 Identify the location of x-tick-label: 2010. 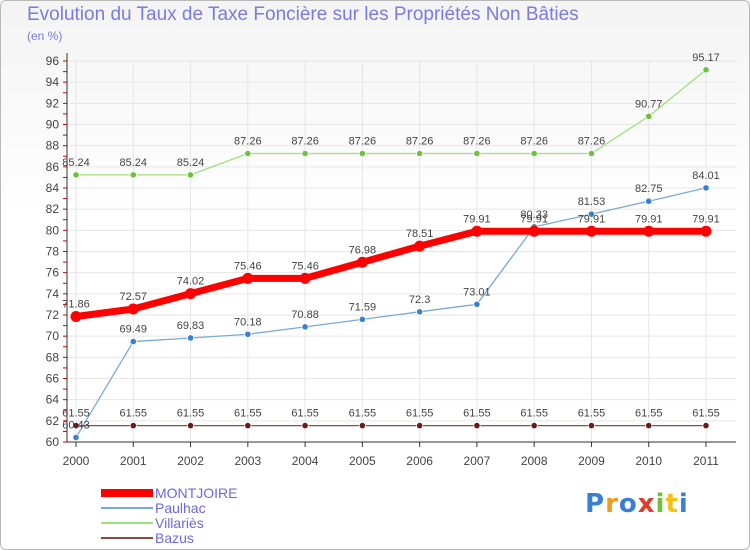
(648, 461).